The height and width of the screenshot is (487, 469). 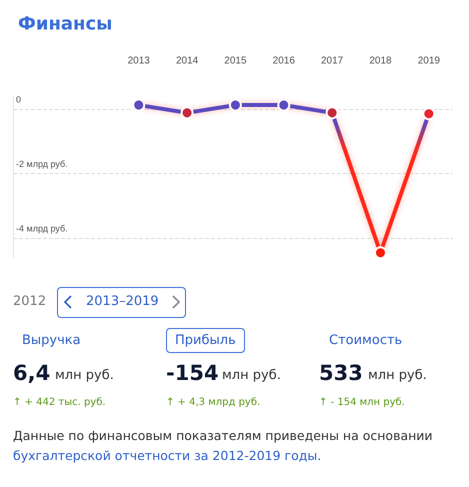 I want to click on x-tick-label: 2015, so click(x=235, y=61).